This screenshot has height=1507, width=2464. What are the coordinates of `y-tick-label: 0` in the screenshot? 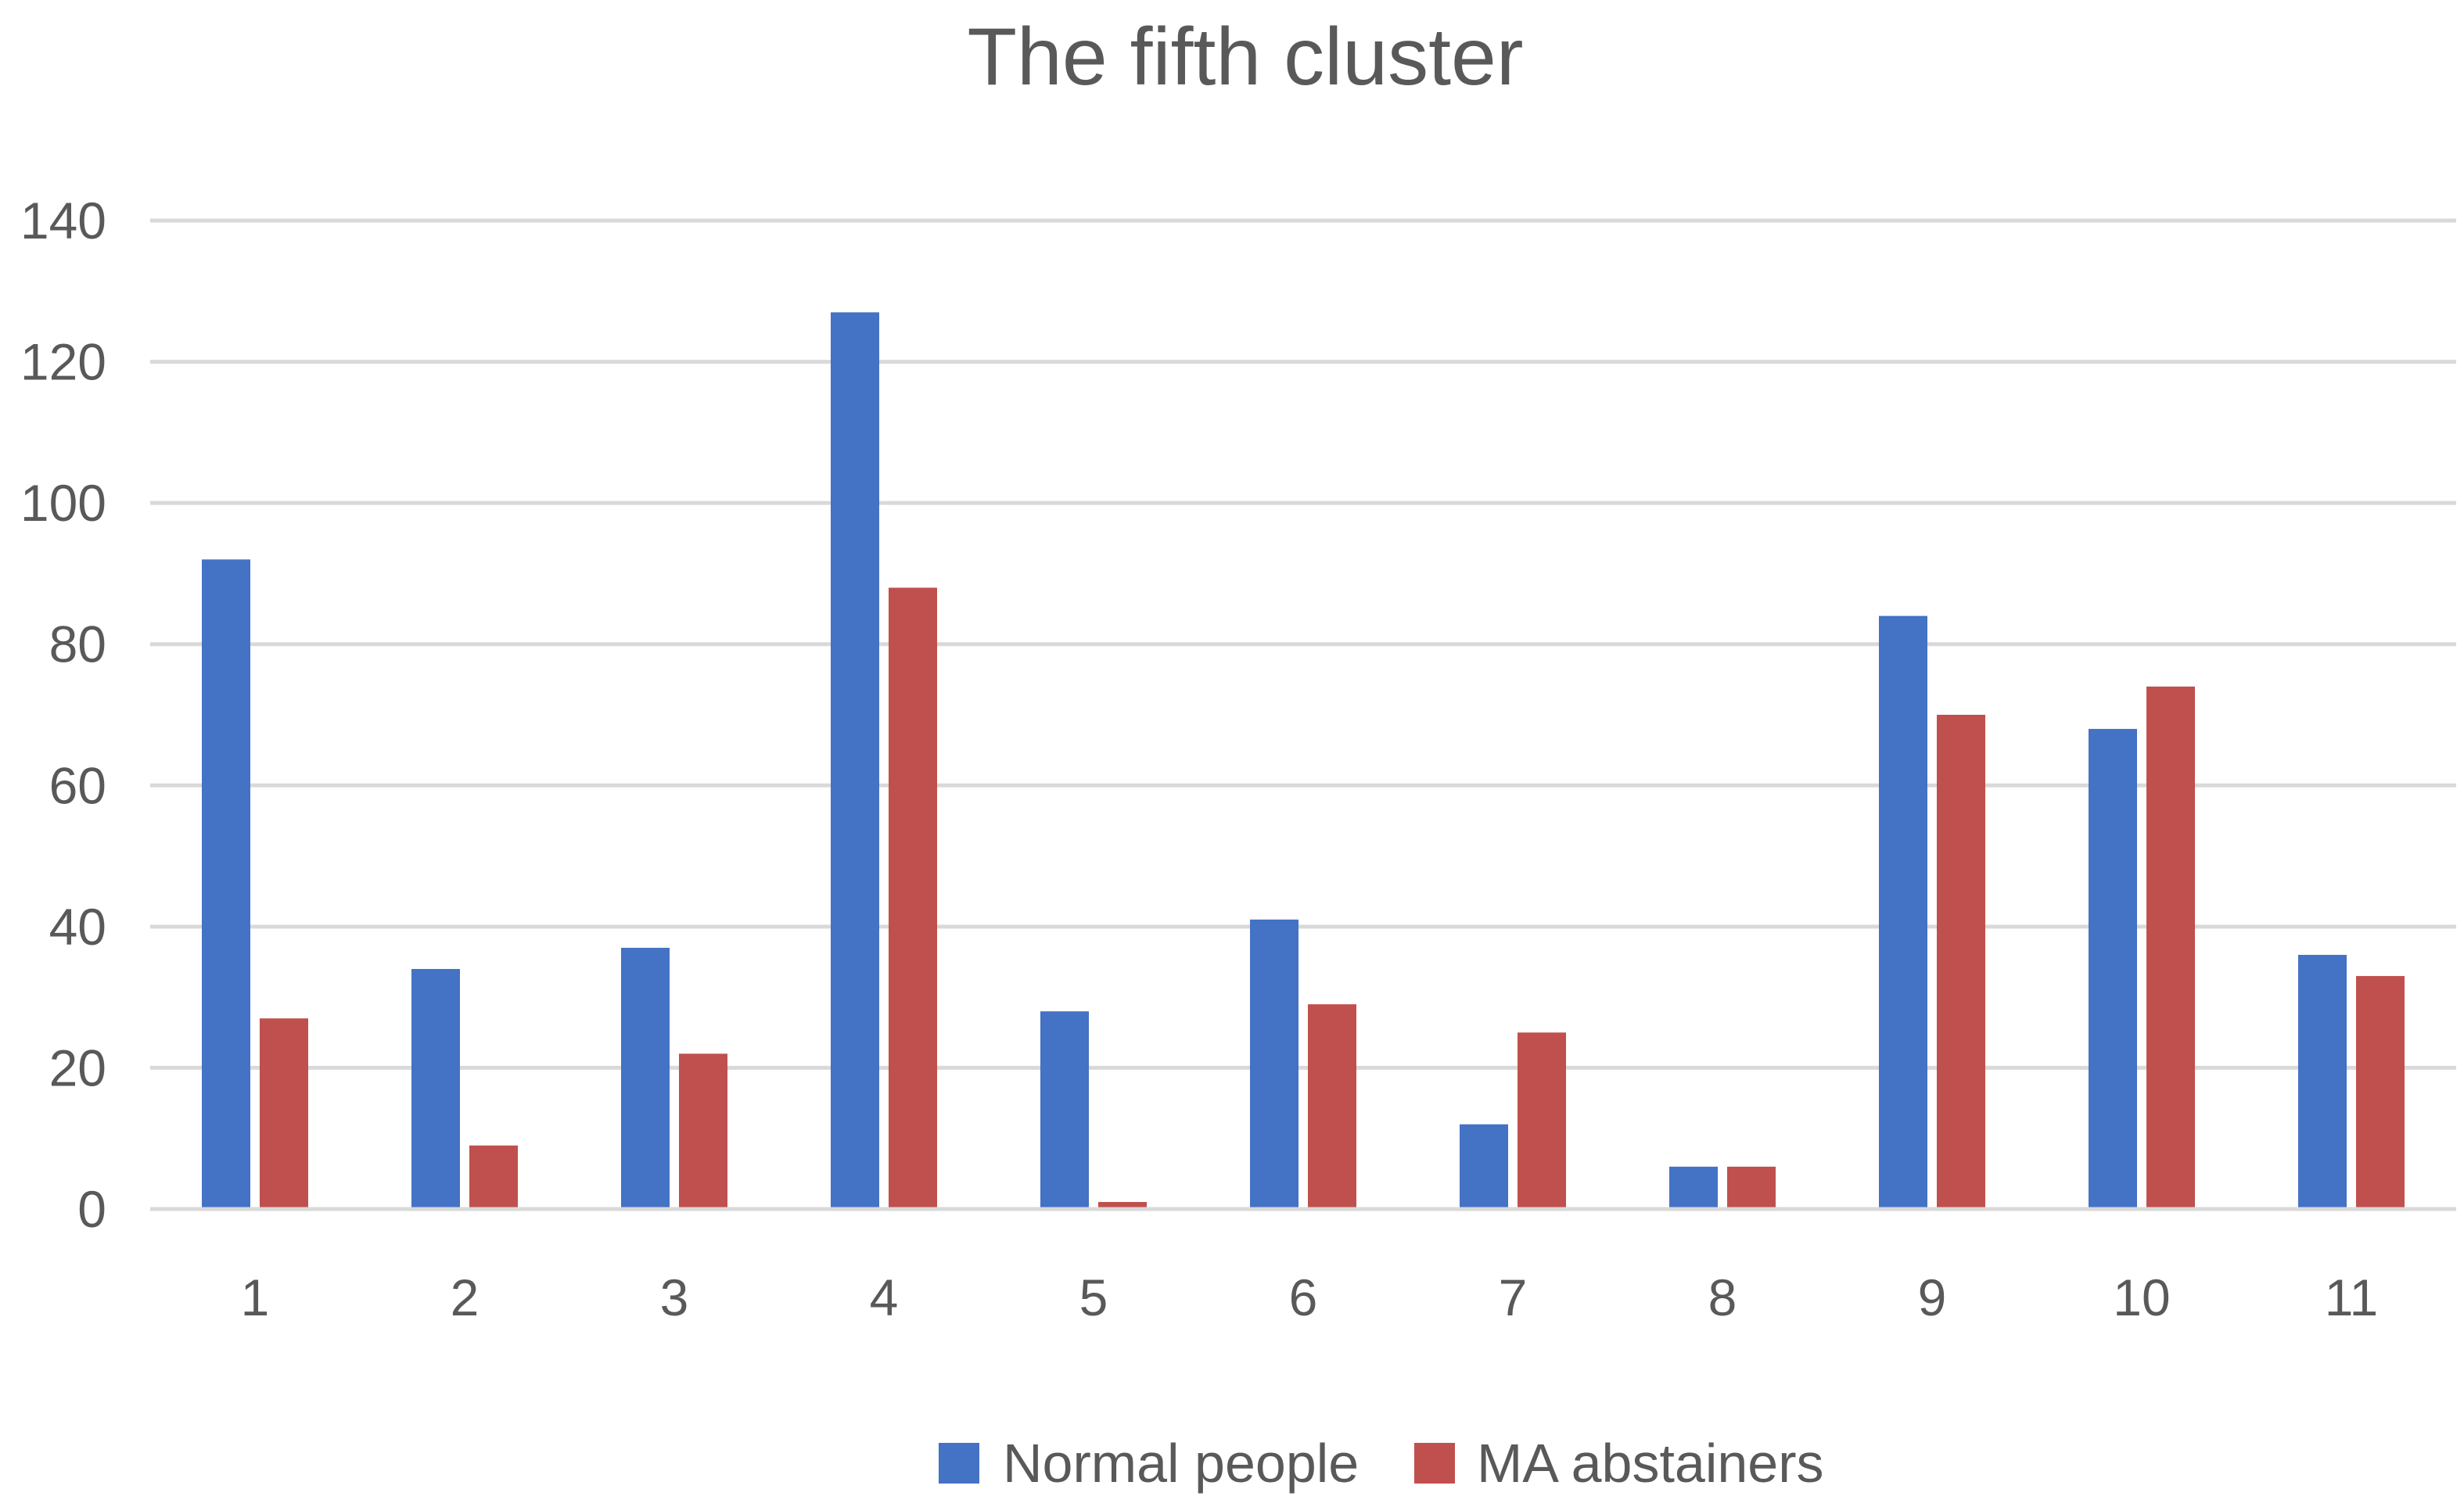 It's located at (91, 1209).